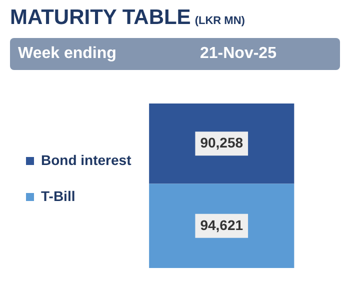 Image resolution: width=352 pixels, height=284 pixels. Describe the element at coordinates (238, 54) in the screenshot. I see `text: 21-Nov-25` at that location.